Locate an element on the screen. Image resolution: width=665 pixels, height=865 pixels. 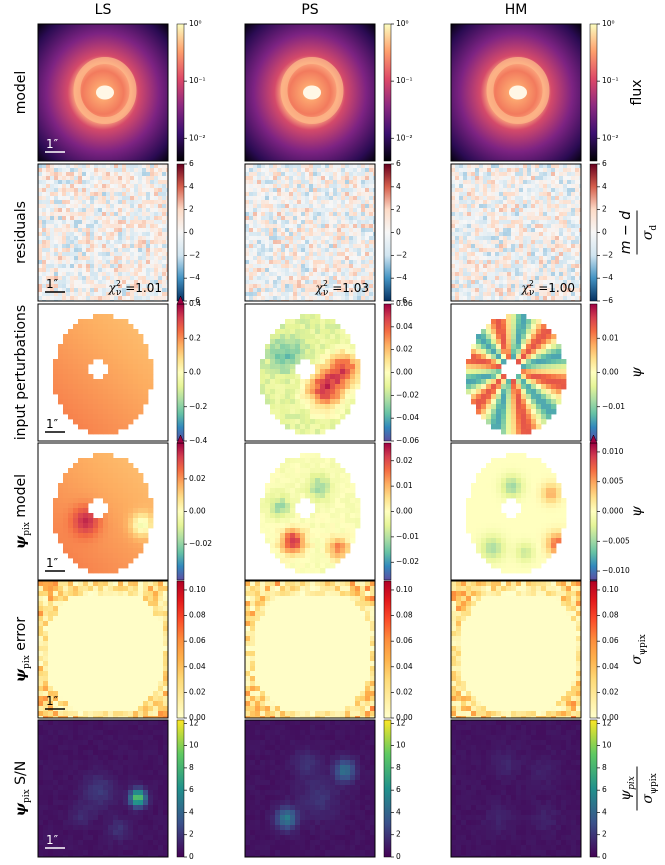
colorbar-tick-label: −0.04 is located at coordinates (407, 417).